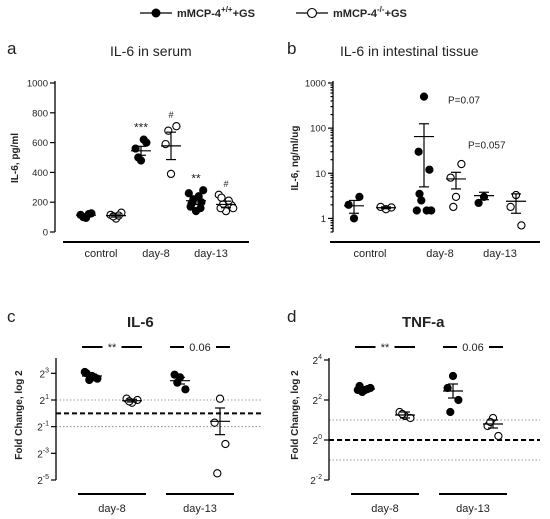 This screenshot has width=550, height=519. Describe the element at coordinates (464, 101) in the screenshot. I see `p-value-annotation: P=0.07` at that location.